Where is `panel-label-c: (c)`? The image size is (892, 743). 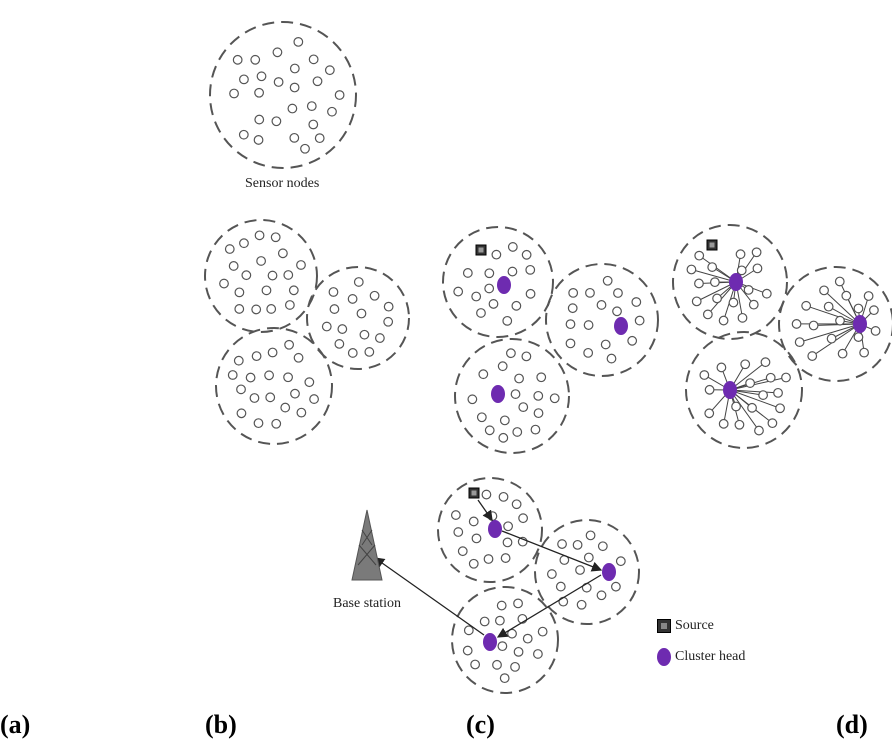
panel-label-c: (c) is located at coordinates (480, 724).